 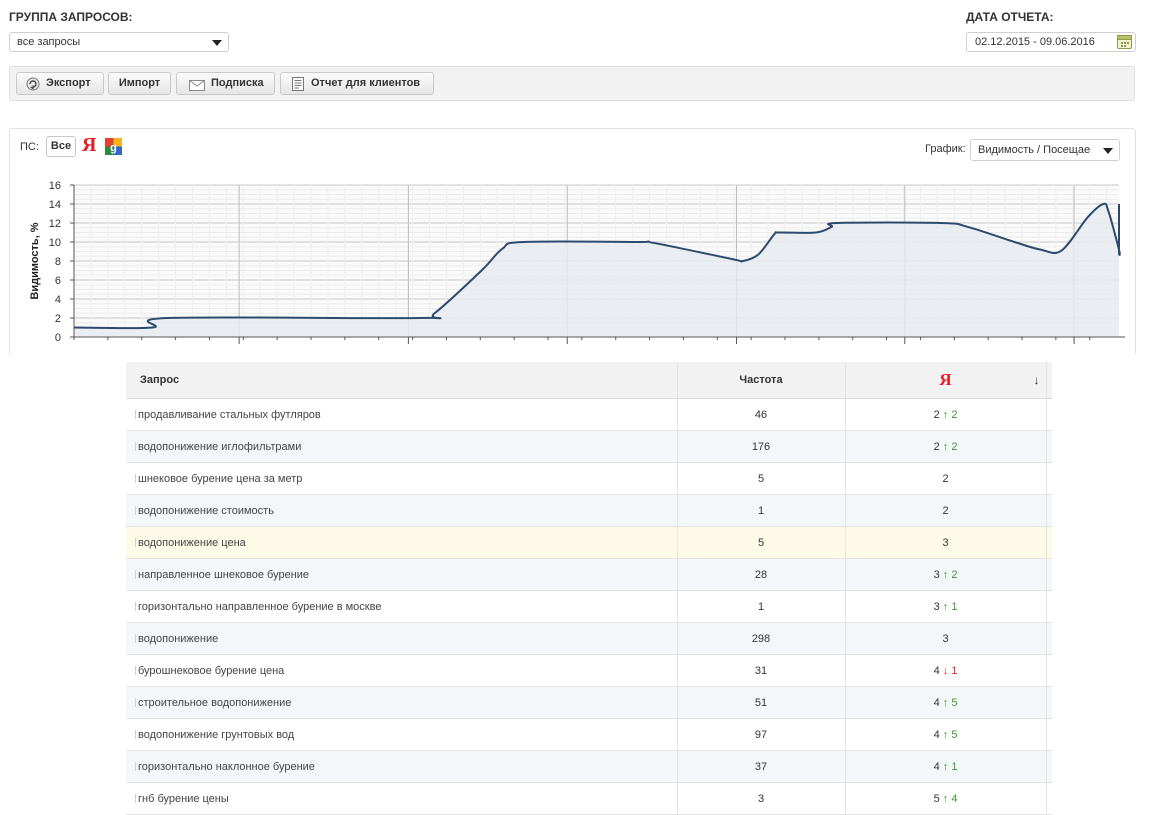 I want to click on table-row: водопонижение цена 5 3, so click(x=589, y=542).